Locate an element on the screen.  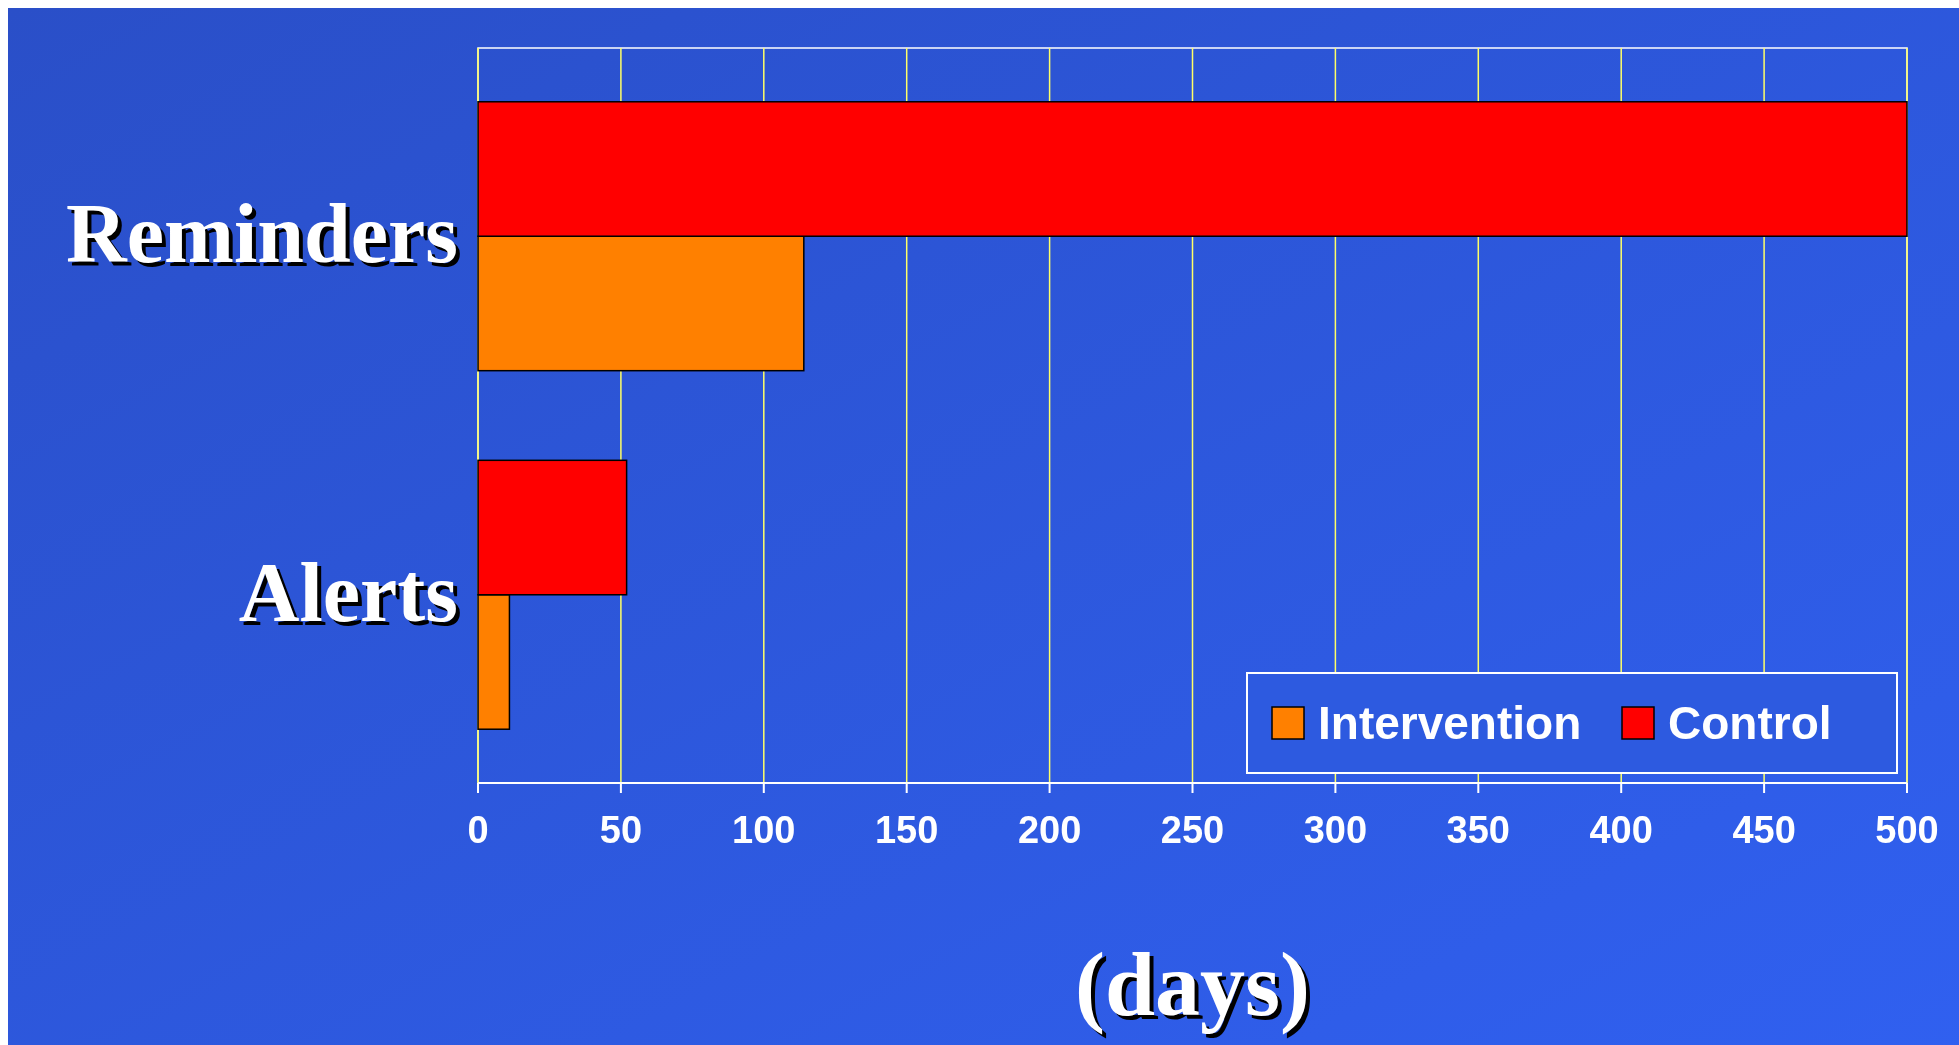
x-tick-label: 200 is located at coordinates (1049, 830).